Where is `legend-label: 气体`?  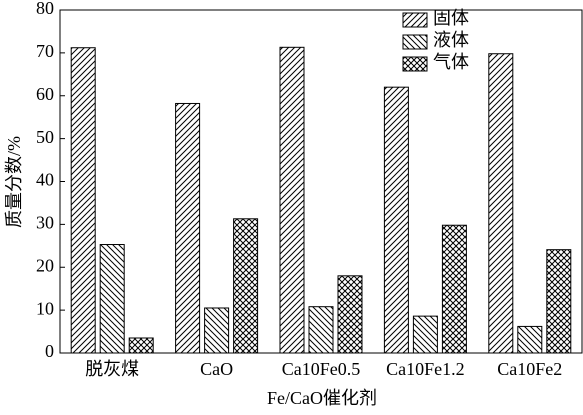 legend-label: 气体 is located at coordinates (451, 62).